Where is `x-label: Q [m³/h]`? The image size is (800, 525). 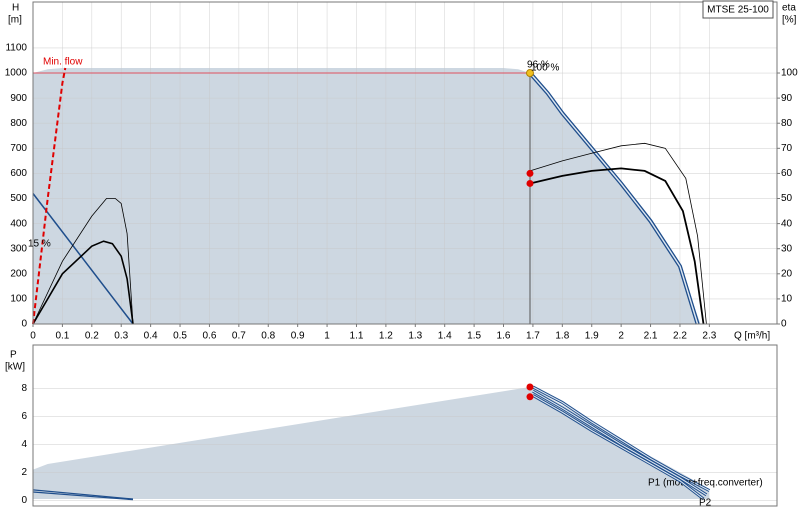 x-label: Q [m³/h] is located at coordinates (752, 336).